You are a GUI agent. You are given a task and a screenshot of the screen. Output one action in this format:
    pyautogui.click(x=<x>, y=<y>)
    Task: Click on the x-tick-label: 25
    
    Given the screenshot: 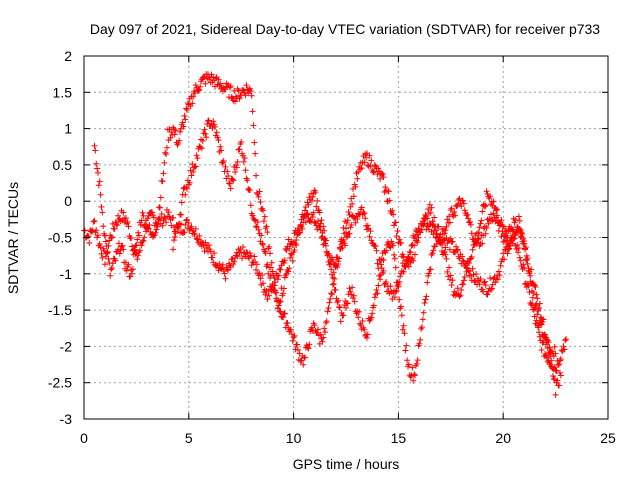 What is the action you would take?
    pyautogui.click(x=608, y=438)
    